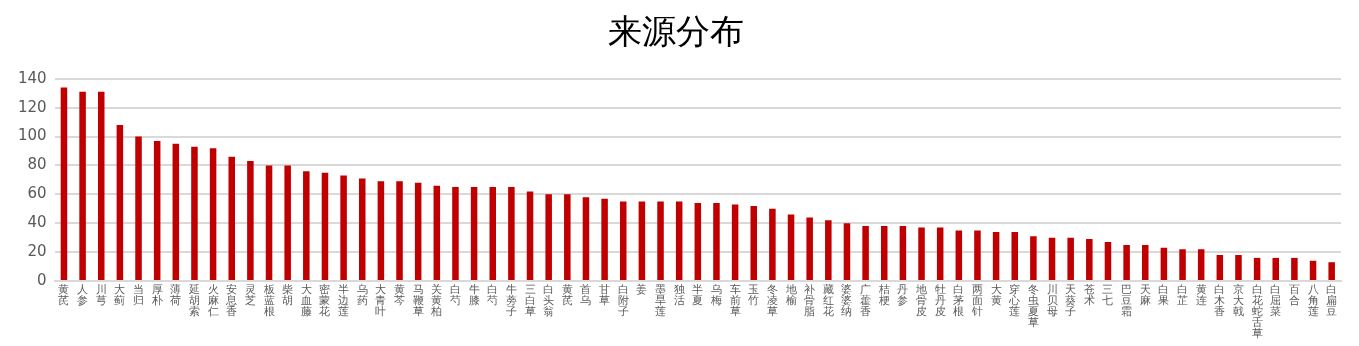 This screenshot has width=1359, height=346. What do you see at coordinates (381, 301) in the screenshot?
I see `x-tick-label: 大青叶` at bounding box center [381, 301].